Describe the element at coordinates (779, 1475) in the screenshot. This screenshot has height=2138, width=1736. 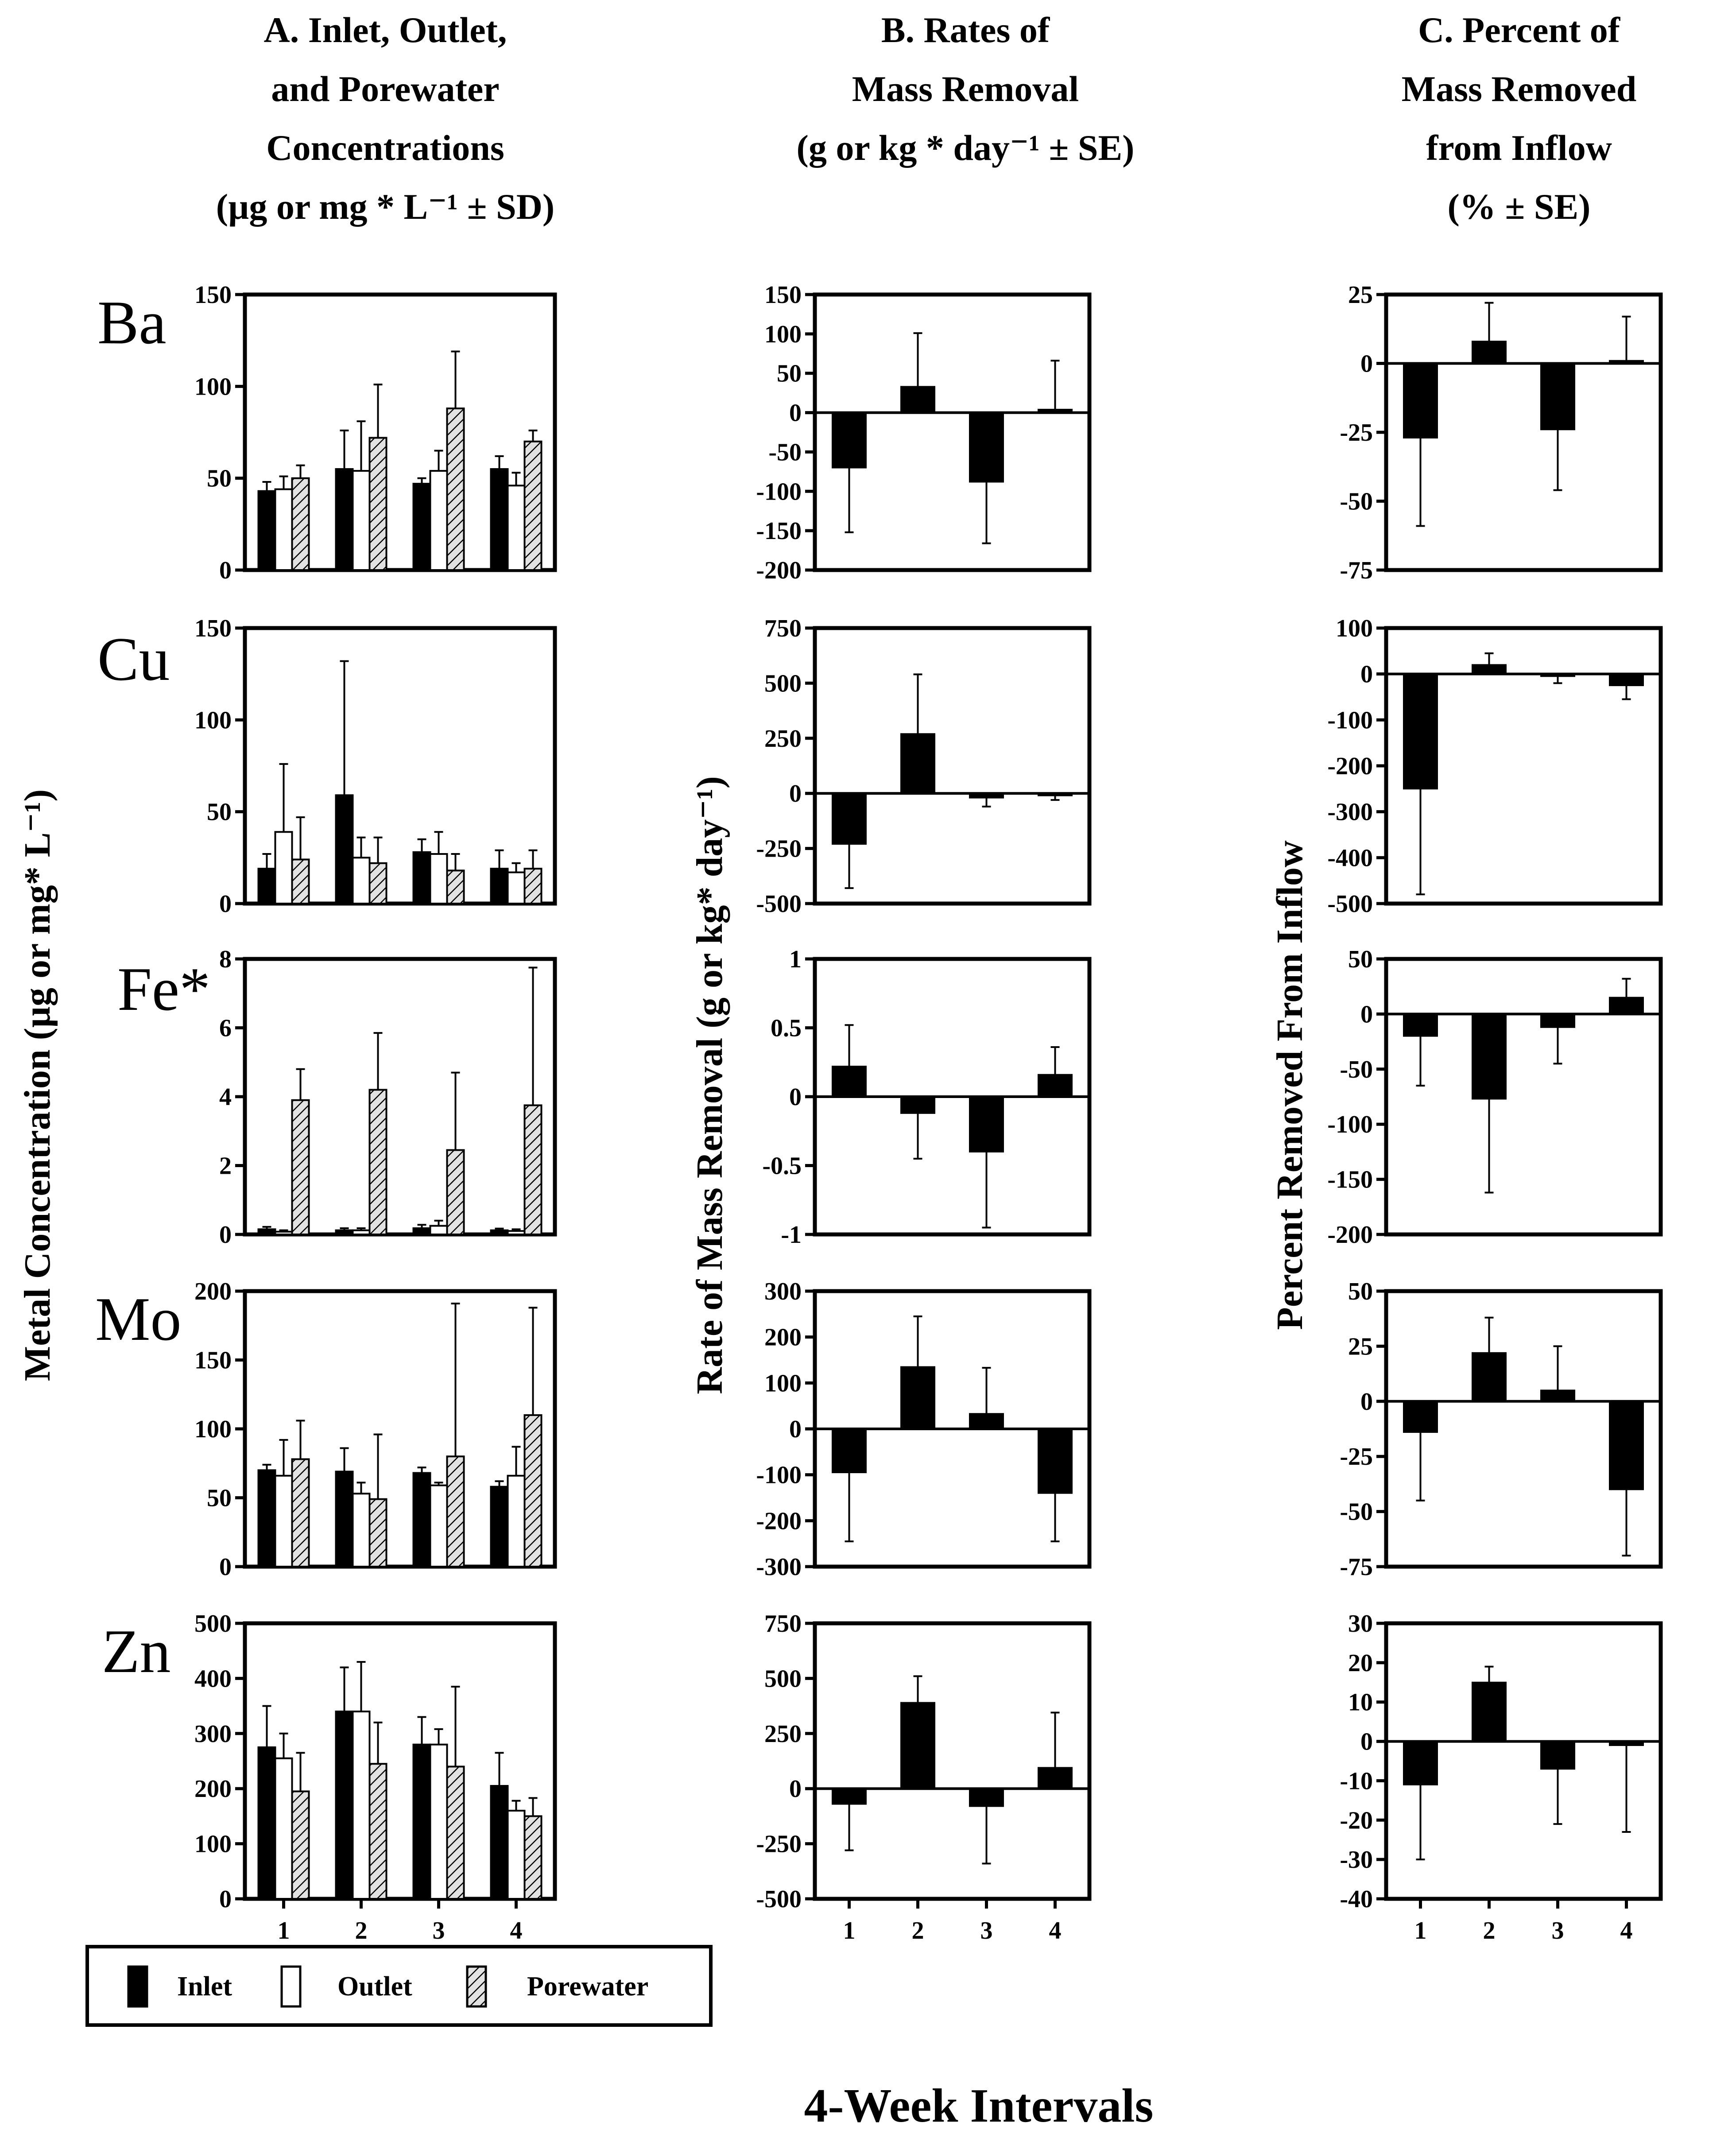
I see `y-tick-label: -100` at that location.